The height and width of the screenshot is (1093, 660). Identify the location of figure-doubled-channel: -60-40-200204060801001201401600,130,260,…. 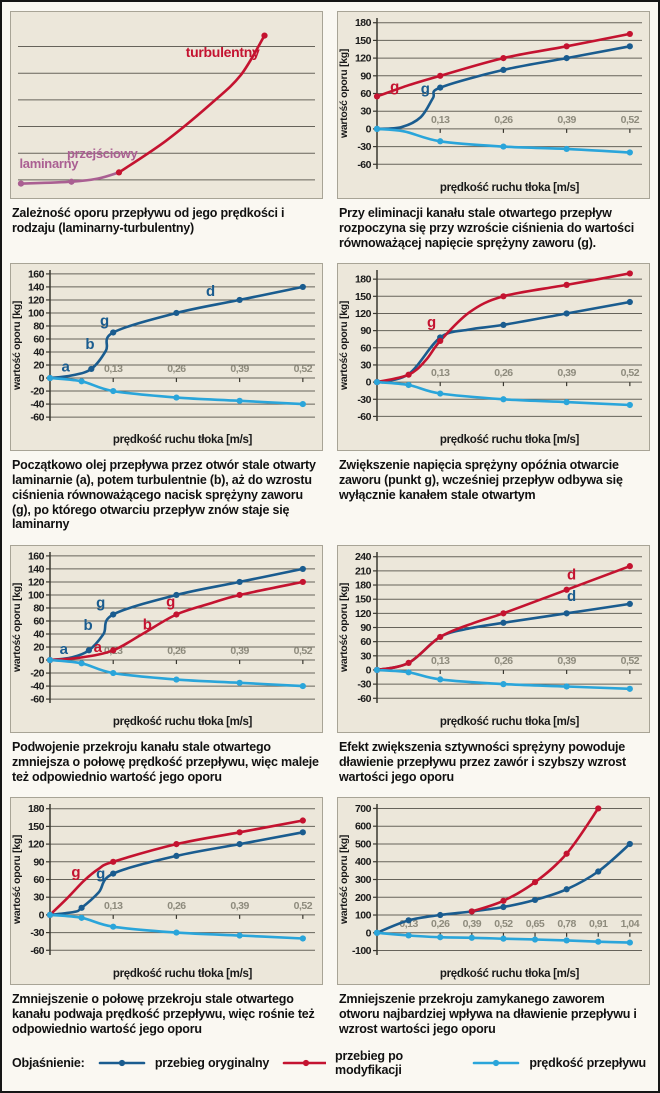
(166, 664).